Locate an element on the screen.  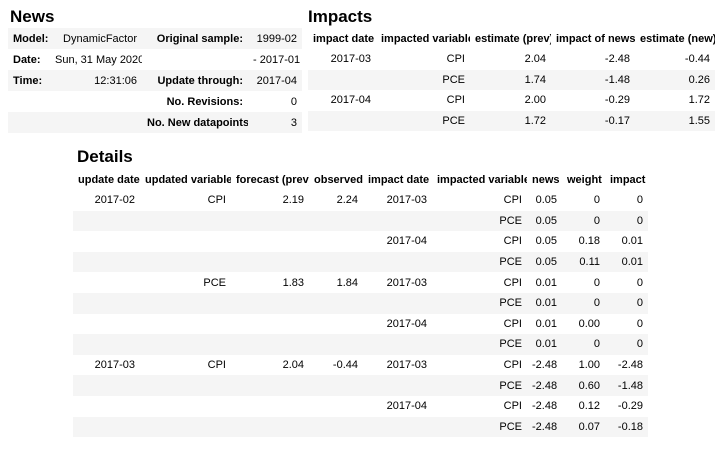
news-title: News is located at coordinates (32, 16).